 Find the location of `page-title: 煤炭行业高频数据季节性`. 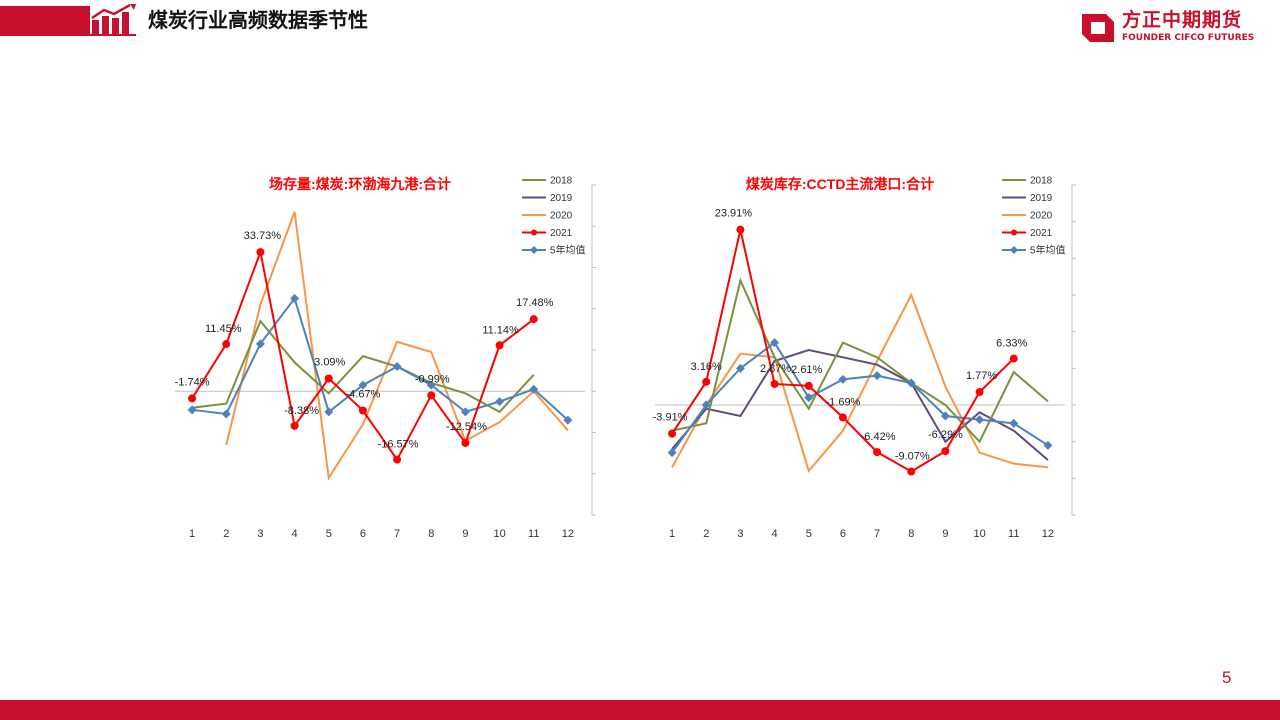

page-title: 煤炭行业高频数据季节性 is located at coordinates (258, 20).